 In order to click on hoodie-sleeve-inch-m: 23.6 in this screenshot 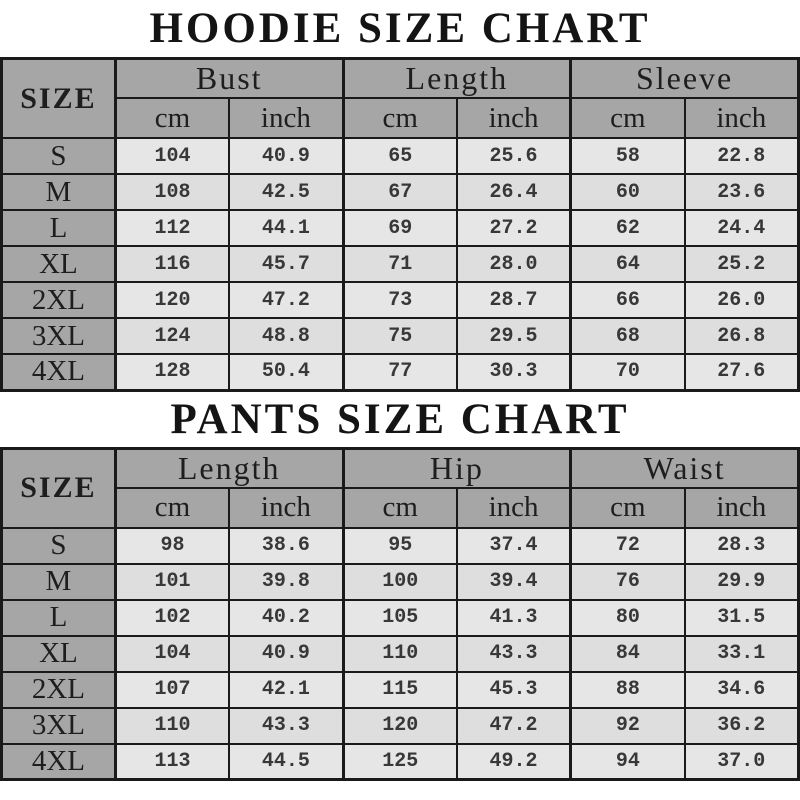, I will do `click(741, 192)`.